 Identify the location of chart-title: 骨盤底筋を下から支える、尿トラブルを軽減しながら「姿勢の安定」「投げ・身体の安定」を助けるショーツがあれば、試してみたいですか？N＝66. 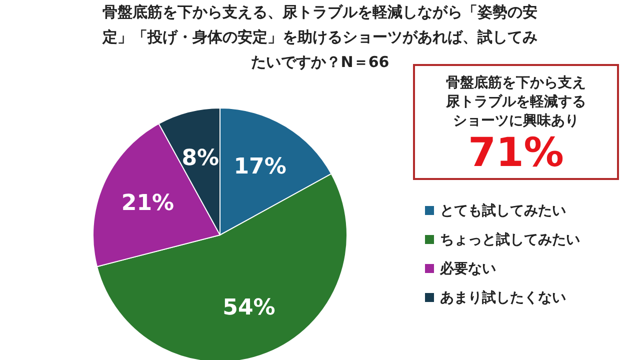
(319, 37).